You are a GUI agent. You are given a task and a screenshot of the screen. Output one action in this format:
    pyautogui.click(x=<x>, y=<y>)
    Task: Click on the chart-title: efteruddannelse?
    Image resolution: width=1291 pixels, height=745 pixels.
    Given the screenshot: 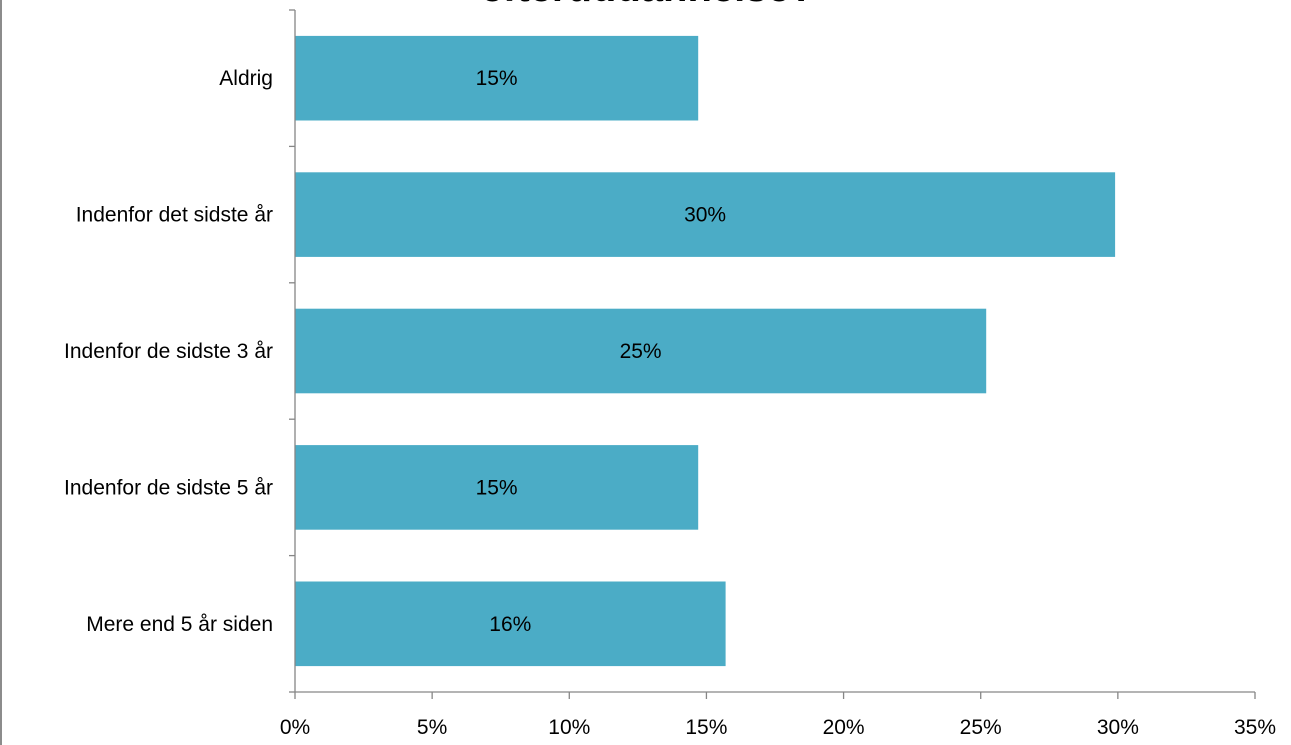 What is the action you would take?
    pyautogui.click(x=646, y=5)
    